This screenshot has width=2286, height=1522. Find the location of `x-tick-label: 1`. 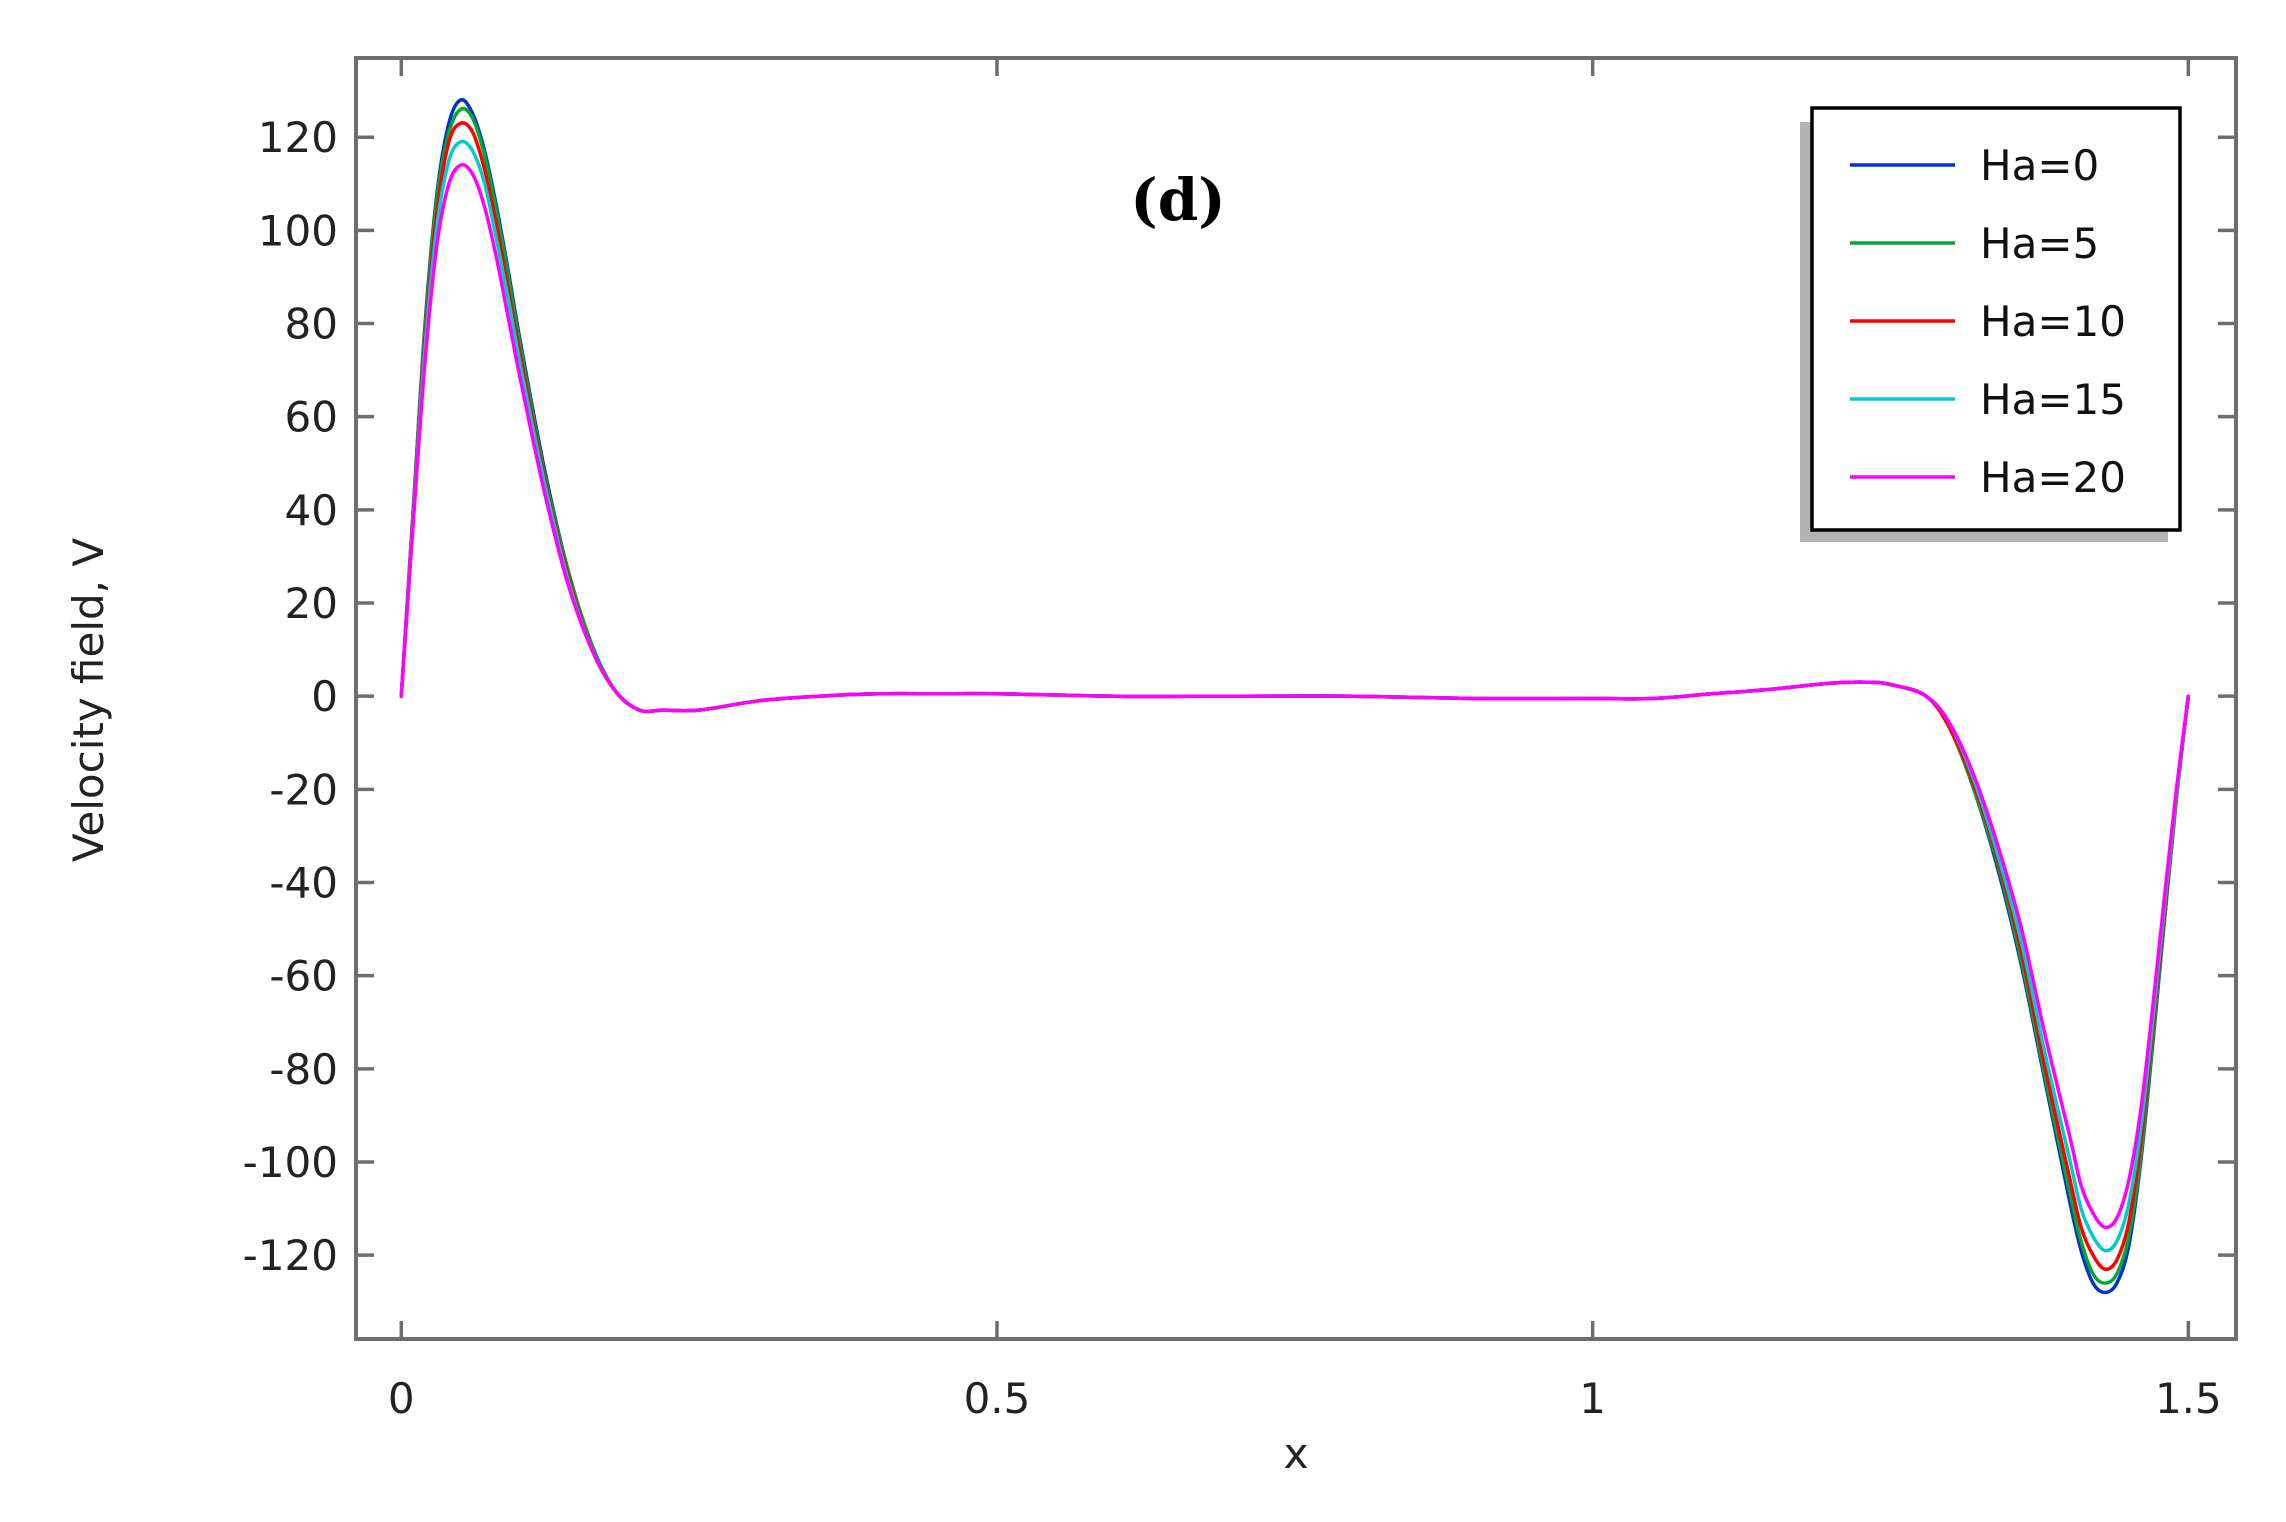

x-tick-label: 1 is located at coordinates (1592, 1398).